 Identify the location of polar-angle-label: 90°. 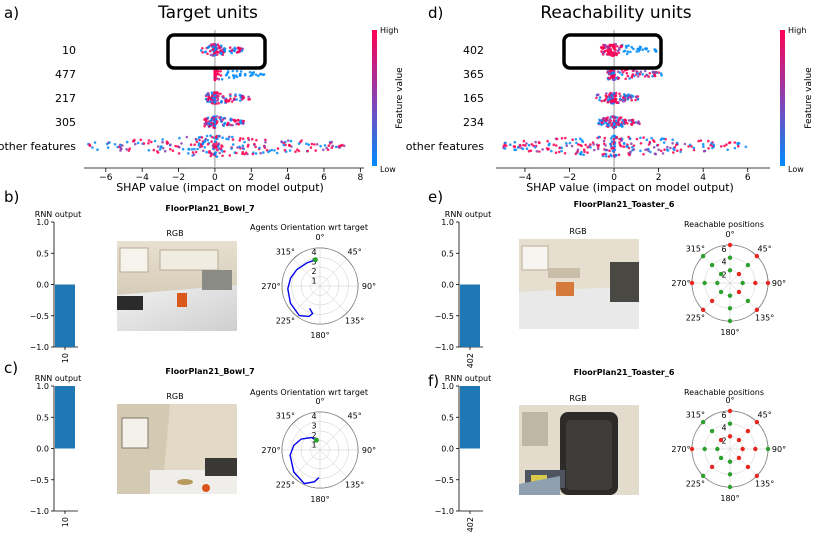
(369, 286).